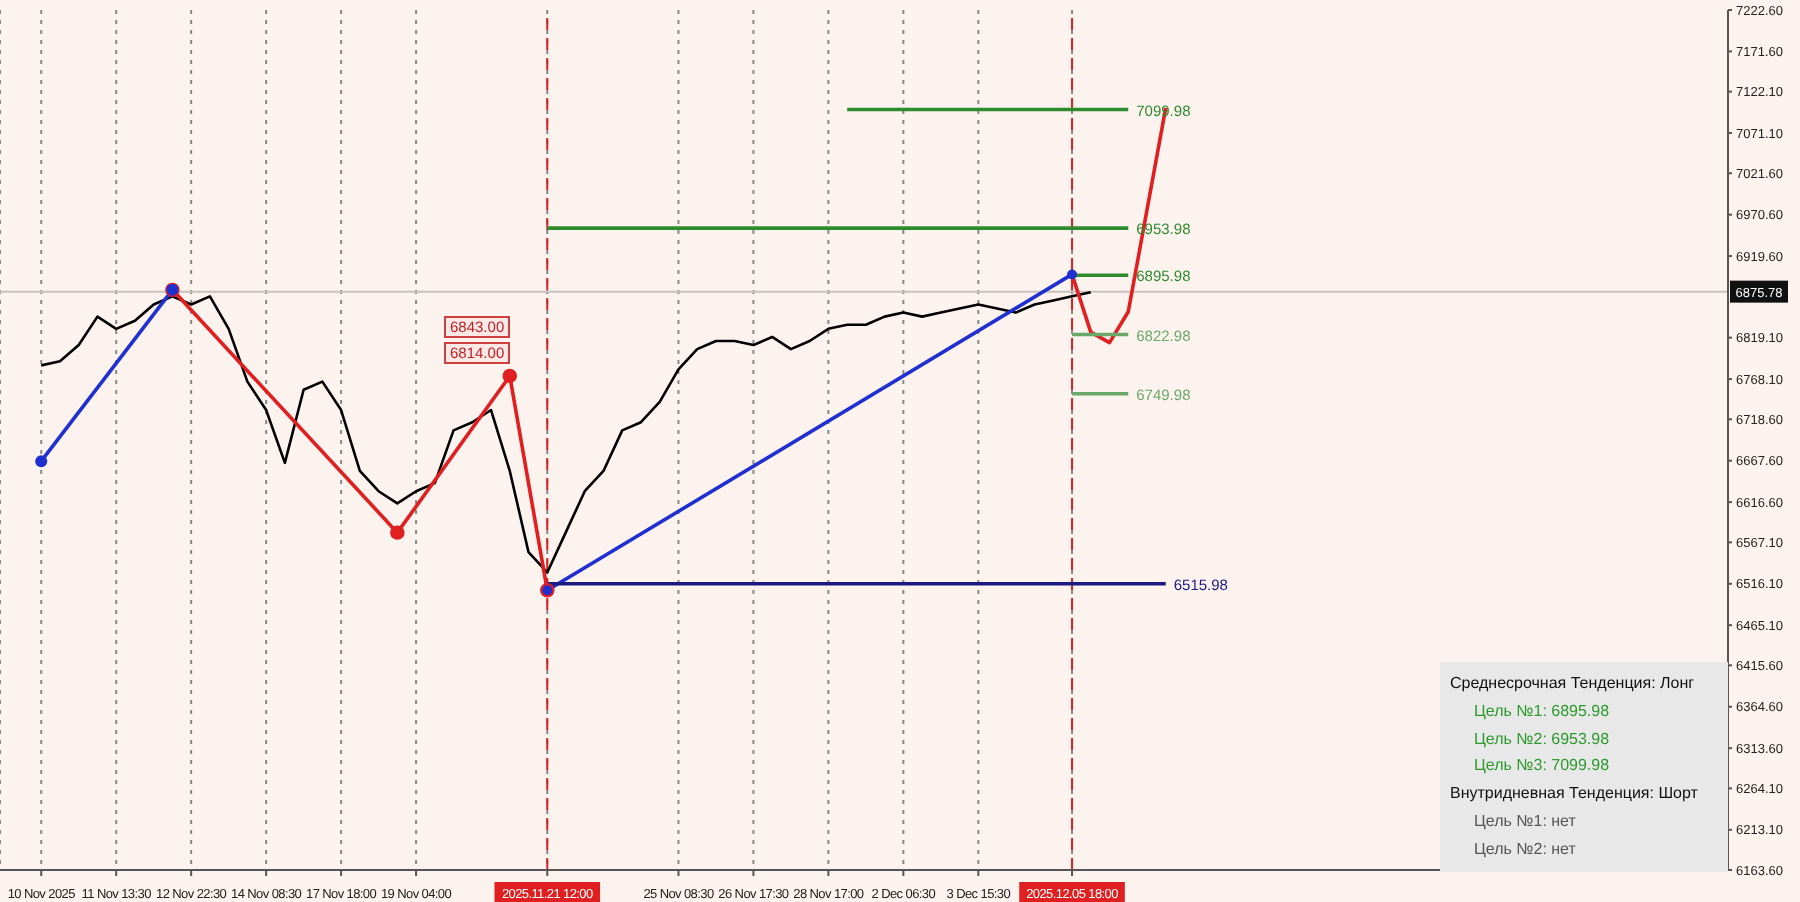 The width and height of the screenshot is (1800, 902). What do you see at coordinates (1542, 711) in the screenshot?
I see `annotation: Цель №1: 6895.98` at bounding box center [1542, 711].